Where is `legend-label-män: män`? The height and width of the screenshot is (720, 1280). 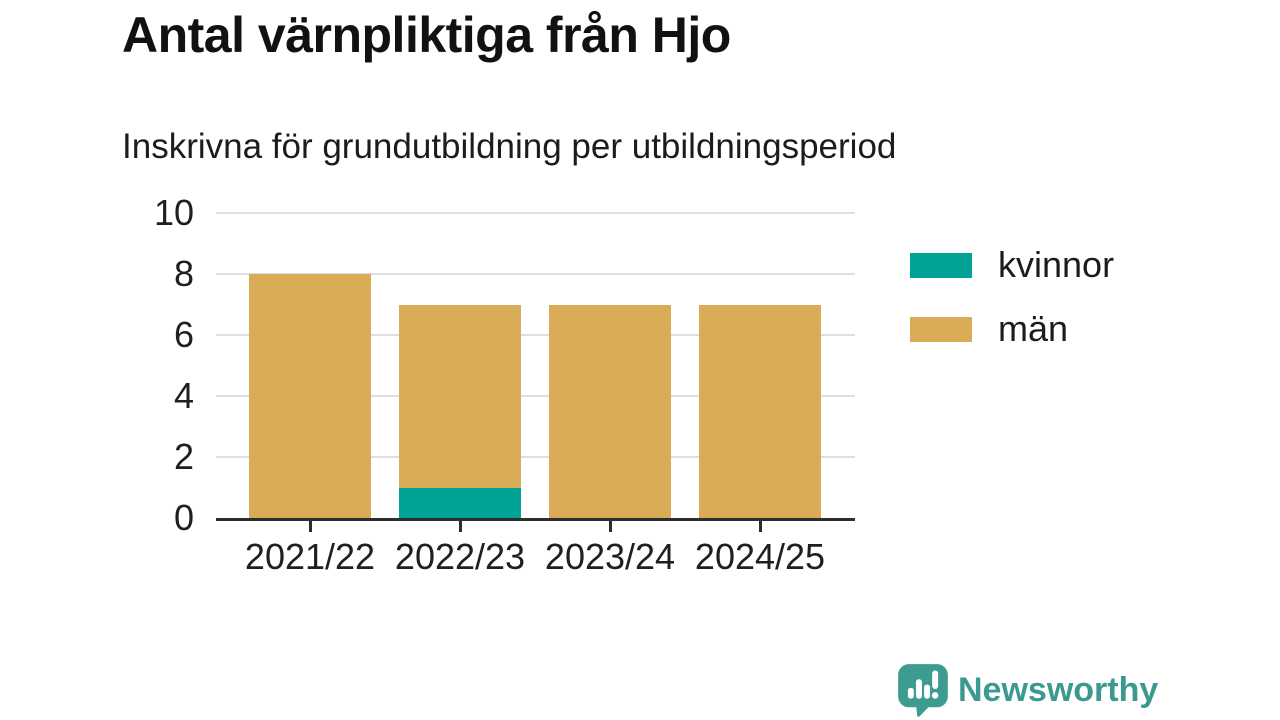
legend-label-män: män is located at coordinates (1033, 328).